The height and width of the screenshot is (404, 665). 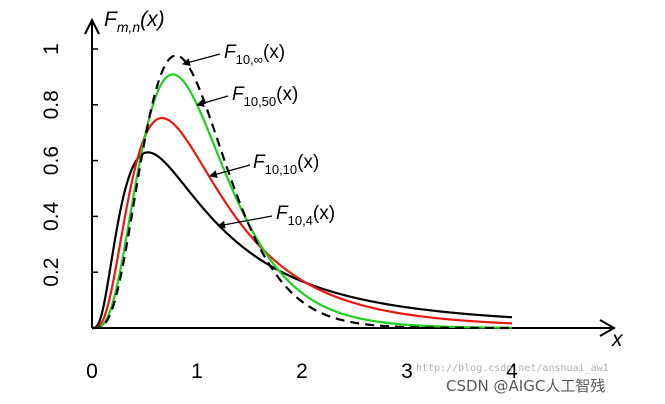 I want to click on callout-sub: 10,∞, so click(x=249, y=59).